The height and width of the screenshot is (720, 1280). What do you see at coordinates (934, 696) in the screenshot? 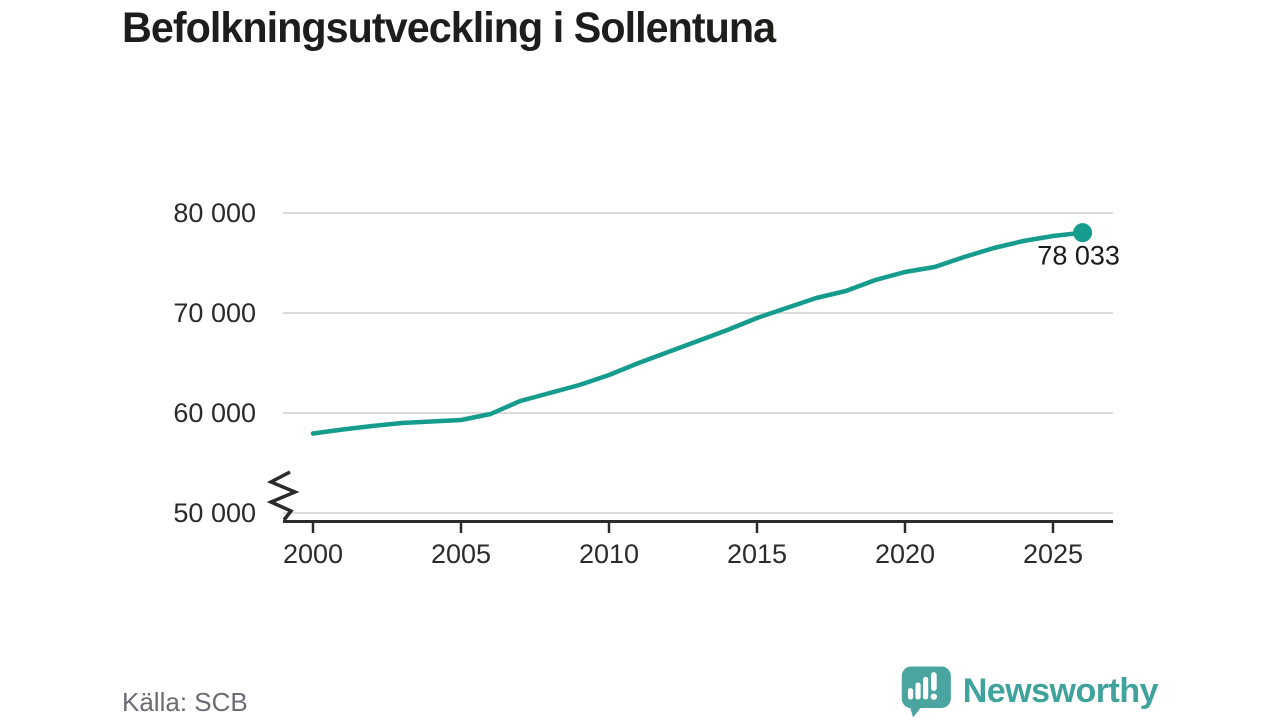
I see `logo-exclamation-dot` at bounding box center [934, 696].